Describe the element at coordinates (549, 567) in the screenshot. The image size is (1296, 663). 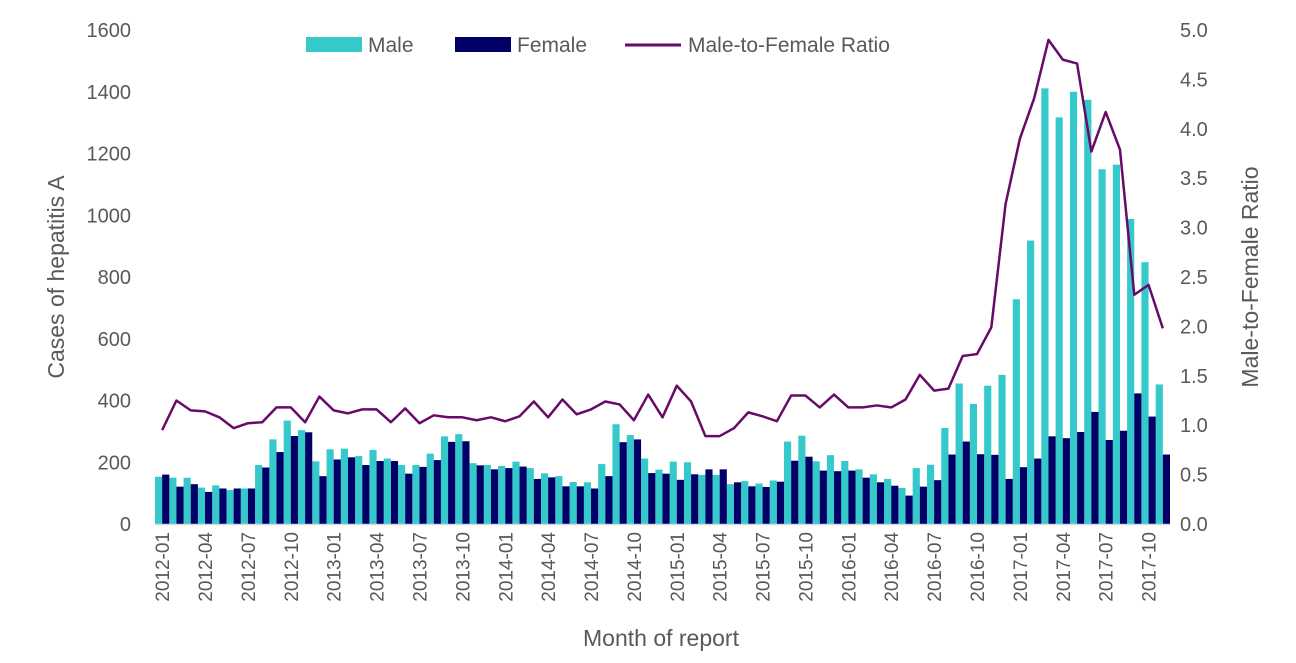
I see `x-tick-label: 2014-04` at that location.